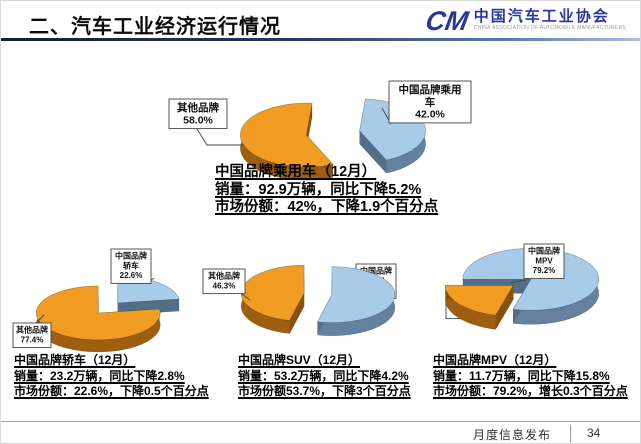 The width and height of the screenshot is (641, 444). What do you see at coordinates (296, 172) in the screenshot?
I see `summary-line: 中国品牌乘用车（12月）` at bounding box center [296, 172].